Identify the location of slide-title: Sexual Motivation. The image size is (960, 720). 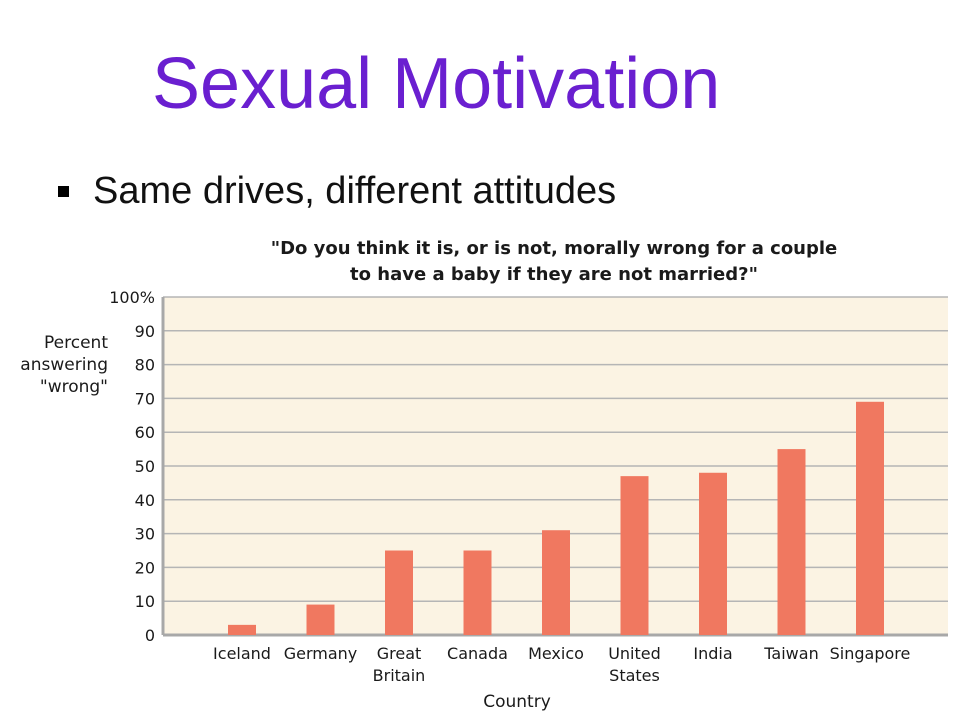
(436, 84).